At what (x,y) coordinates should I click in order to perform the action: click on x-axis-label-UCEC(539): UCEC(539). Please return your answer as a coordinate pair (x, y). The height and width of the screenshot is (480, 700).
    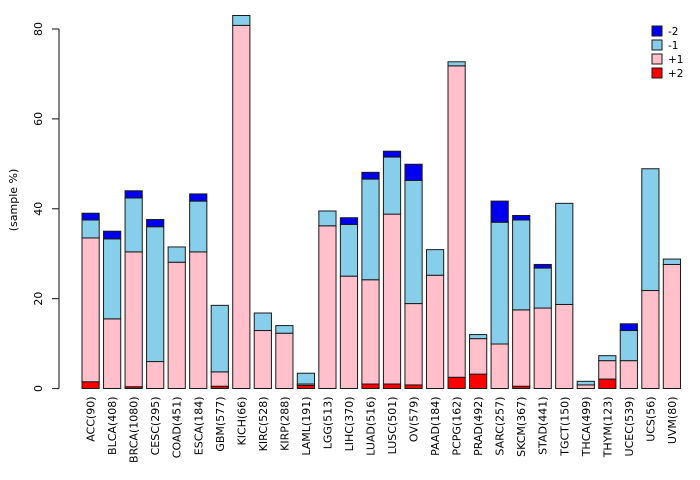
    Looking at the image, I should click on (629, 427).